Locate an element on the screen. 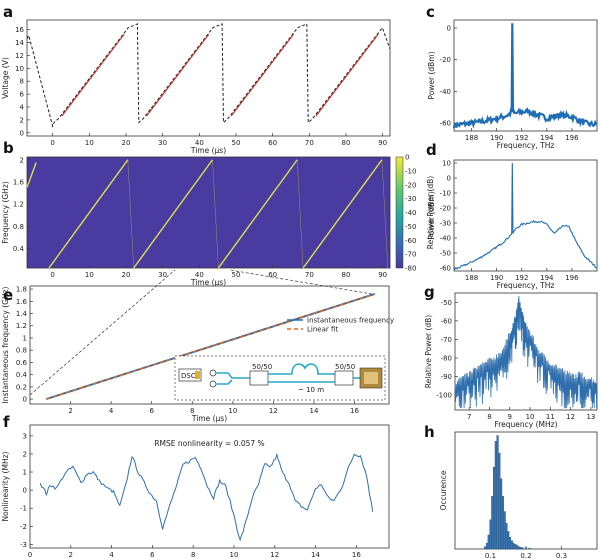  fiber is located at coordinates (301, 378).